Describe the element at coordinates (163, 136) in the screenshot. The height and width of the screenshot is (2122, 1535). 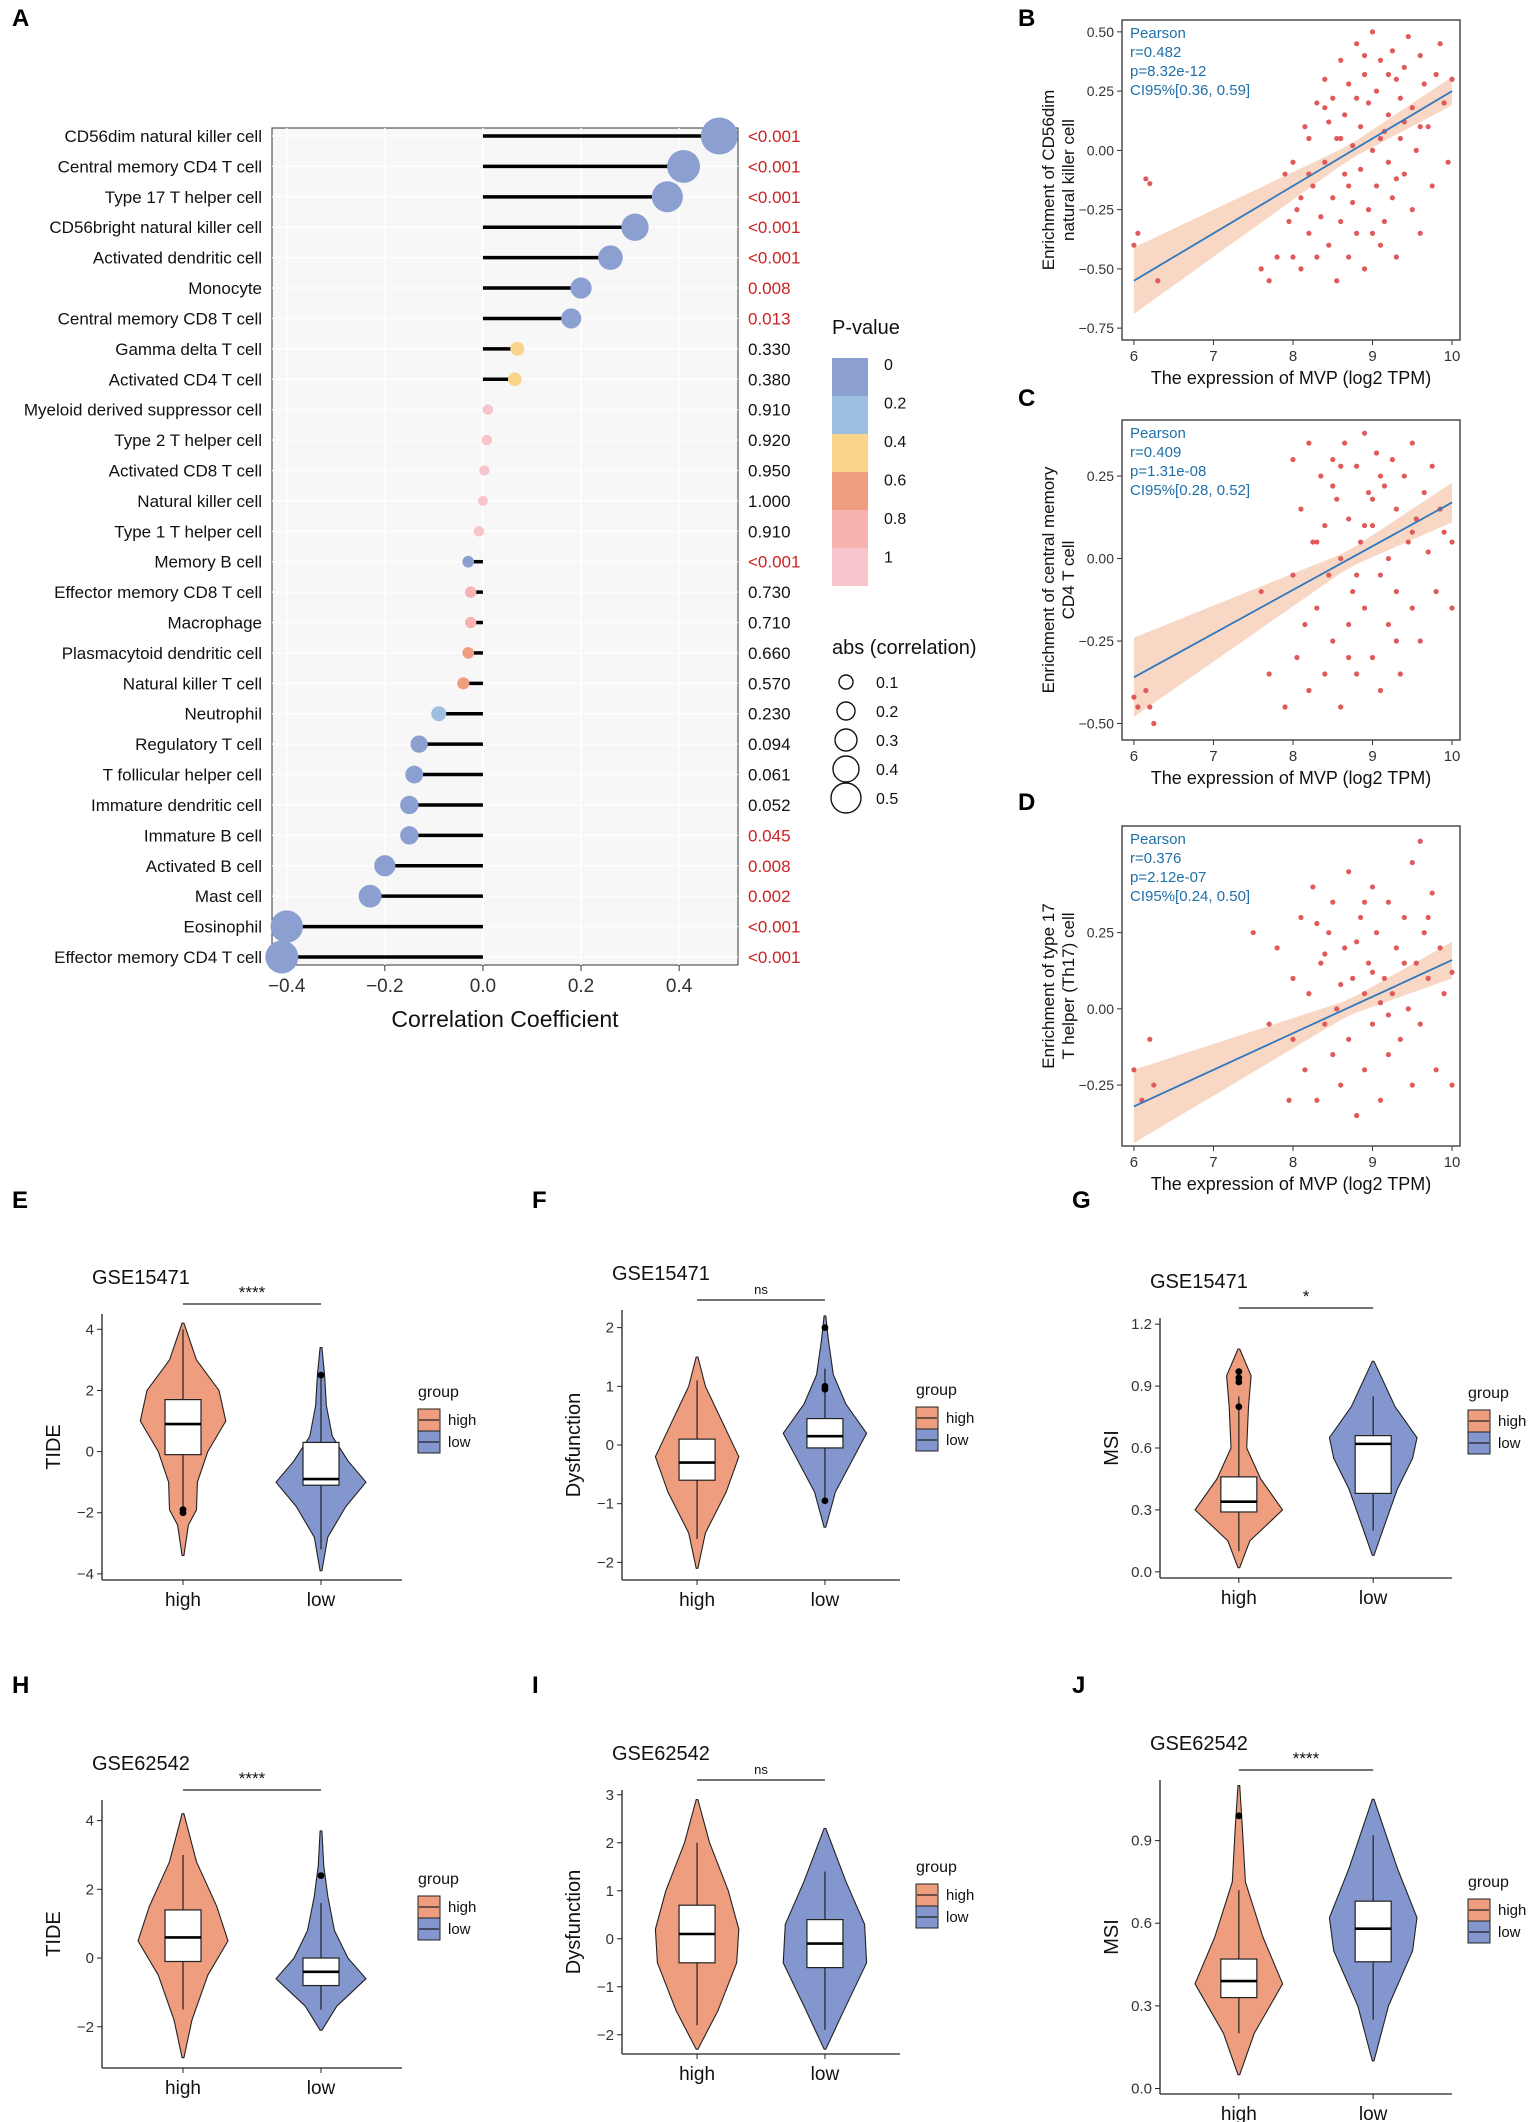
I see `cell-type-label: CD56dim natural killer cell` at that location.